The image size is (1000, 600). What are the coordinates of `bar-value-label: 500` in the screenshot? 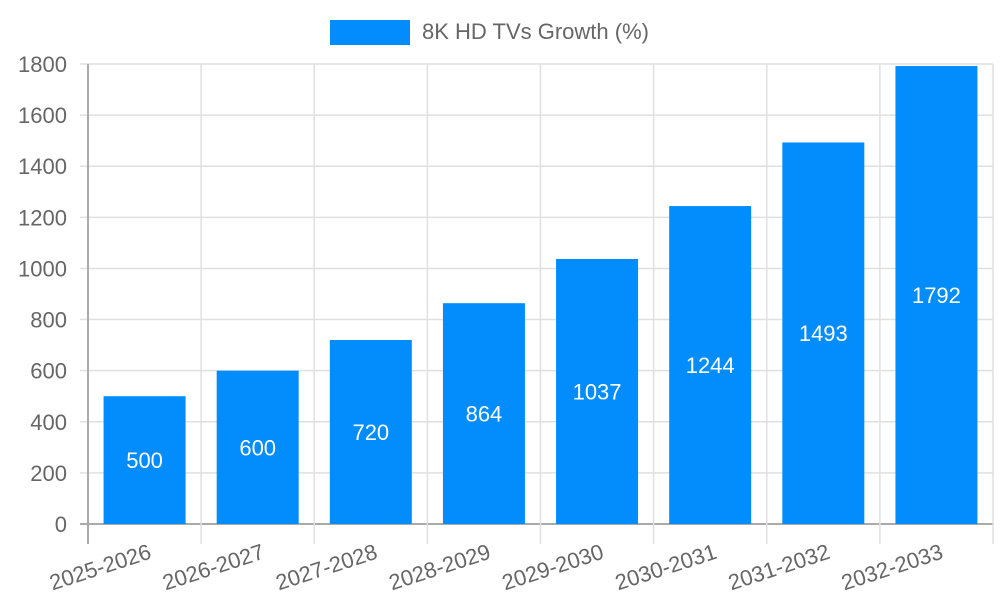 It's located at (144, 460).